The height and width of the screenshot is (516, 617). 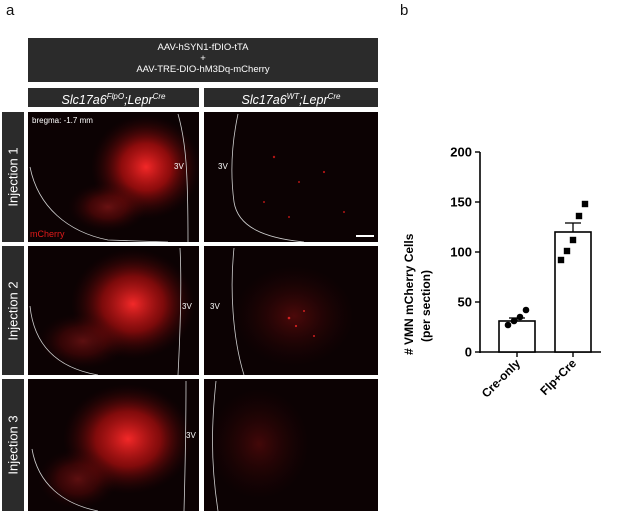 What do you see at coordinates (461, 152) in the screenshot?
I see `y-tick-label: 200` at bounding box center [461, 152].